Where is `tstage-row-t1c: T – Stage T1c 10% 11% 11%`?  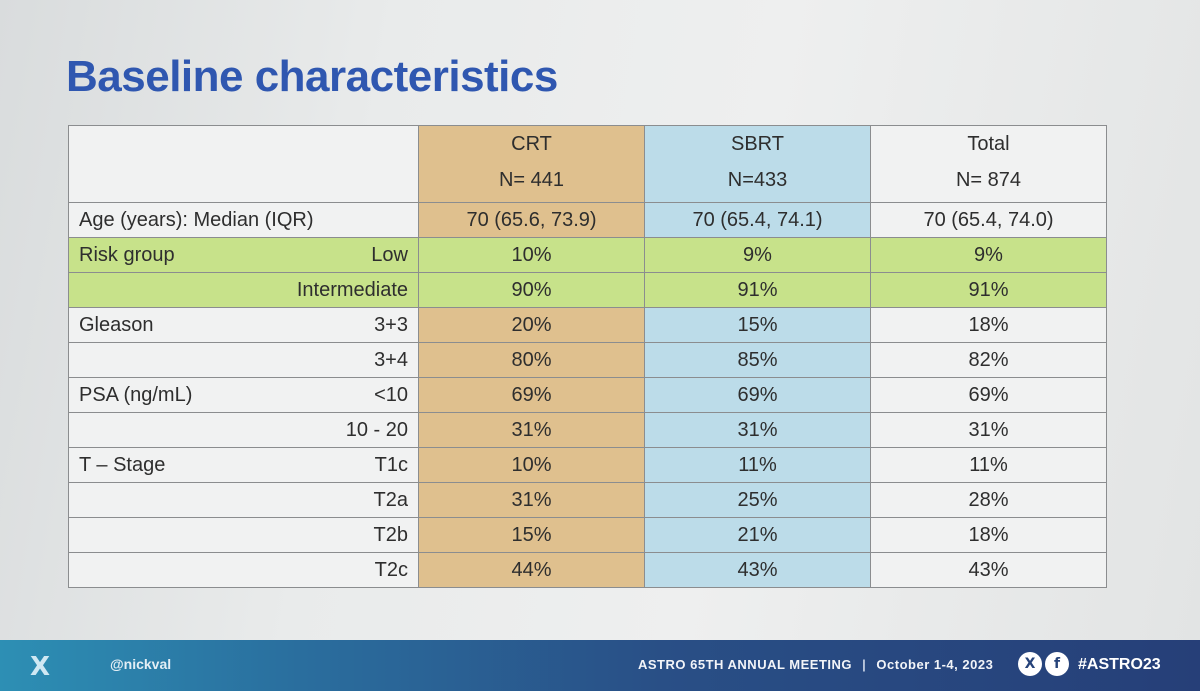
tstage-row-t1c: T – Stage T1c 10% 11% 11% is located at coordinates (587, 465).